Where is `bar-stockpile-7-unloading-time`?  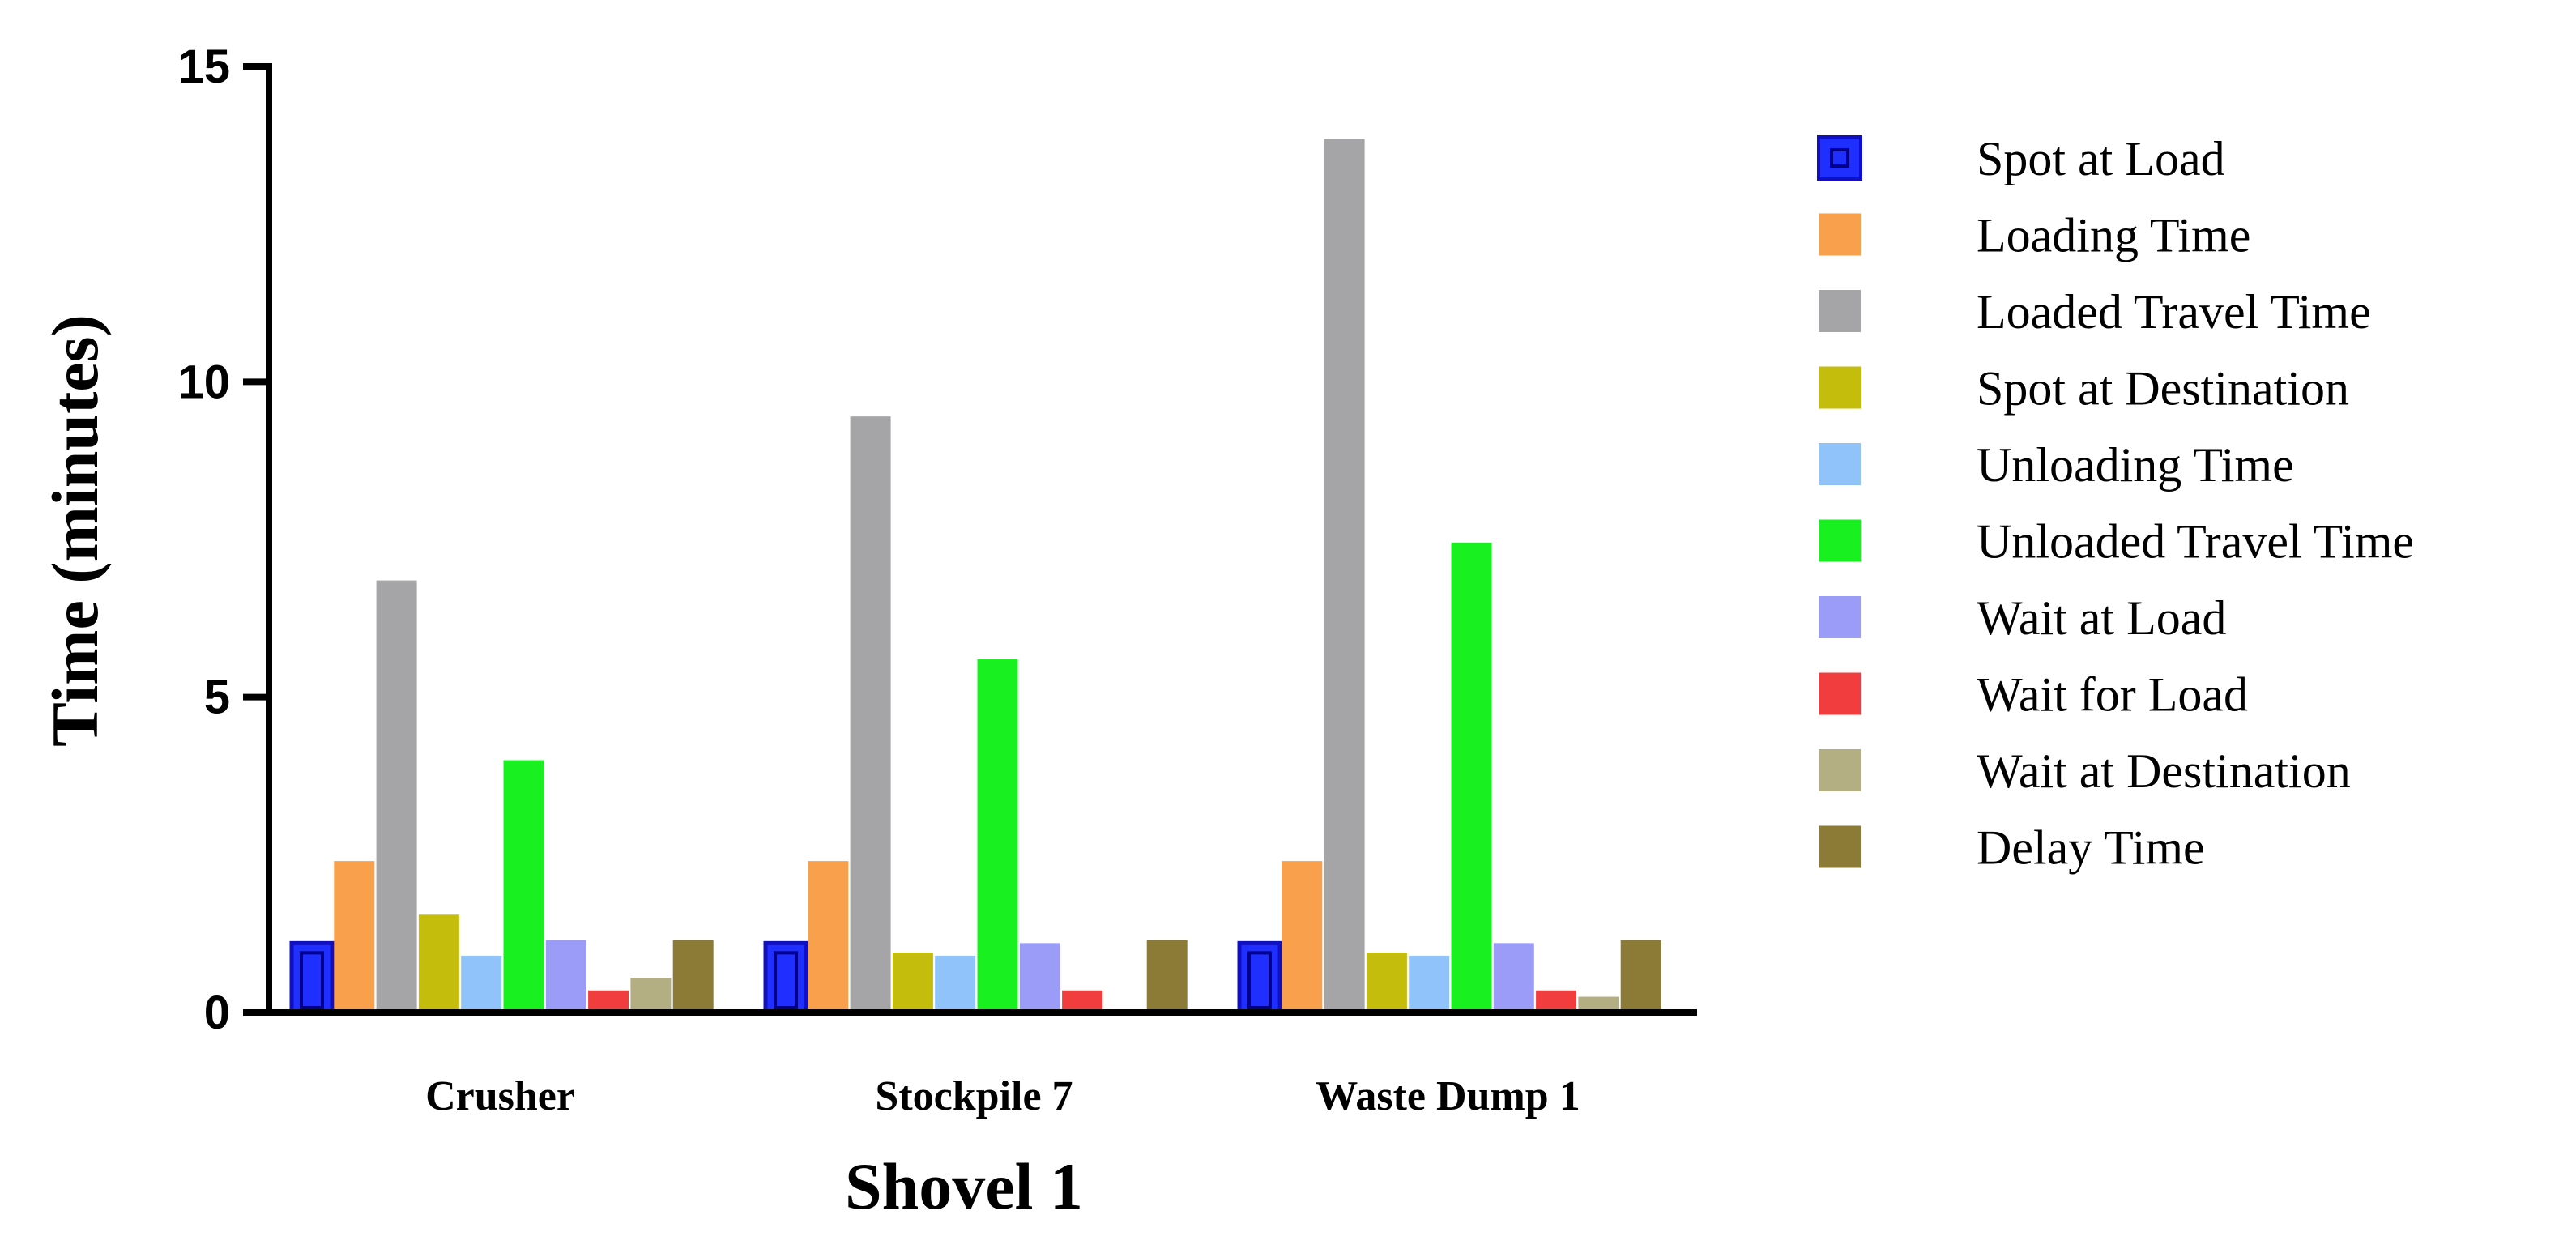
bar-stockpile-7-unloading-time is located at coordinates (956, 984).